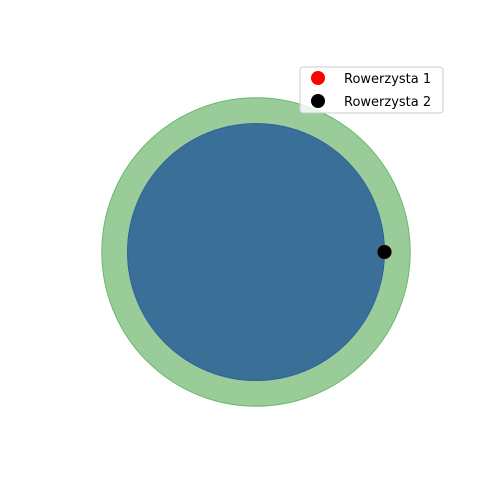  I want to click on cyclist-points, so click(384, 252).